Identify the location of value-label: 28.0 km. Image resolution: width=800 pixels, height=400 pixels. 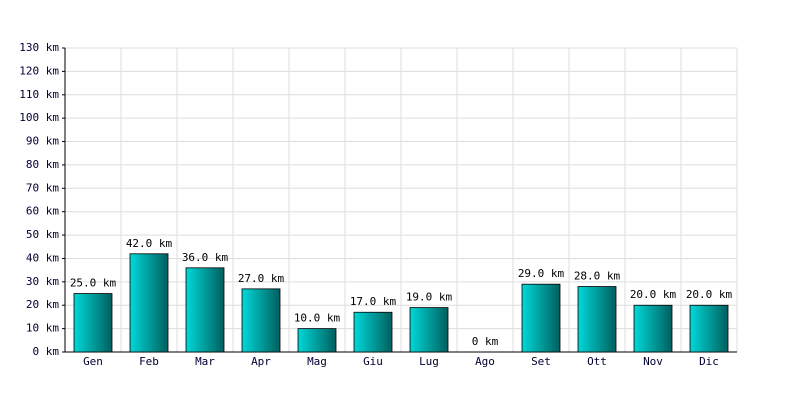
(597, 276).